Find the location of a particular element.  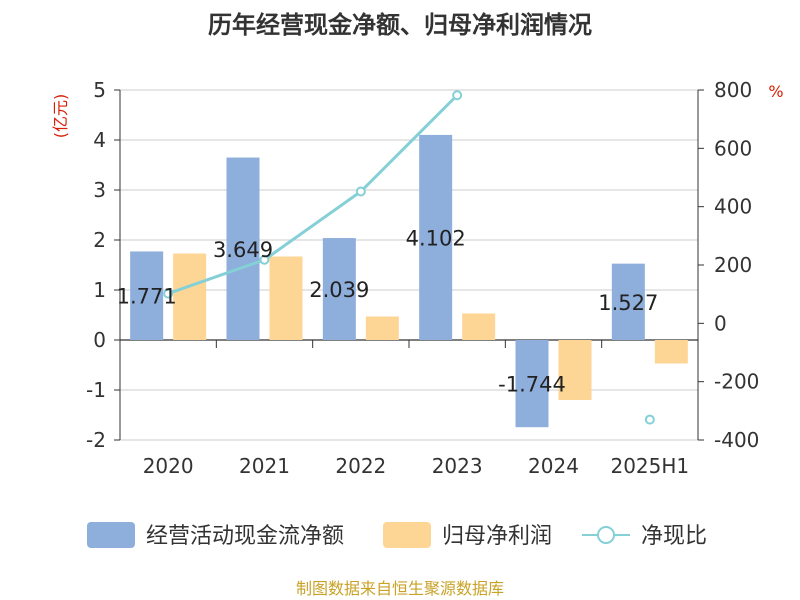

right-axis-unit: % is located at coordinates (775, 91).